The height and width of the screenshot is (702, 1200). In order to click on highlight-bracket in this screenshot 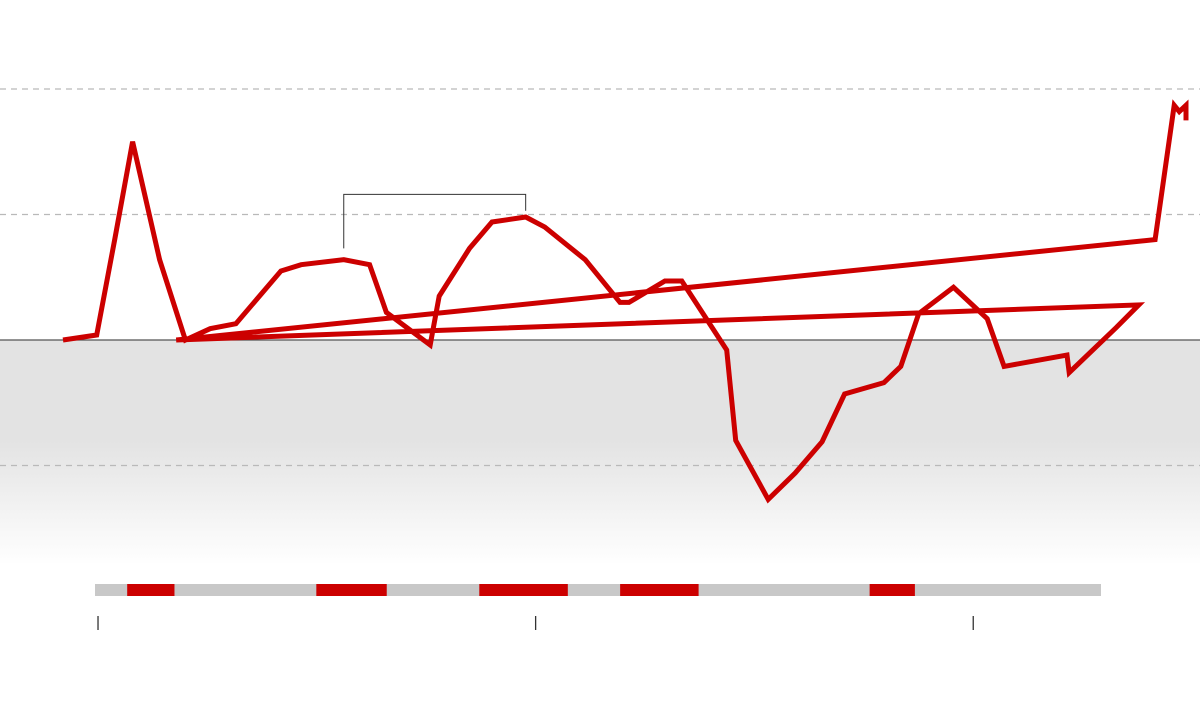, I will do `click(435, 221)`.